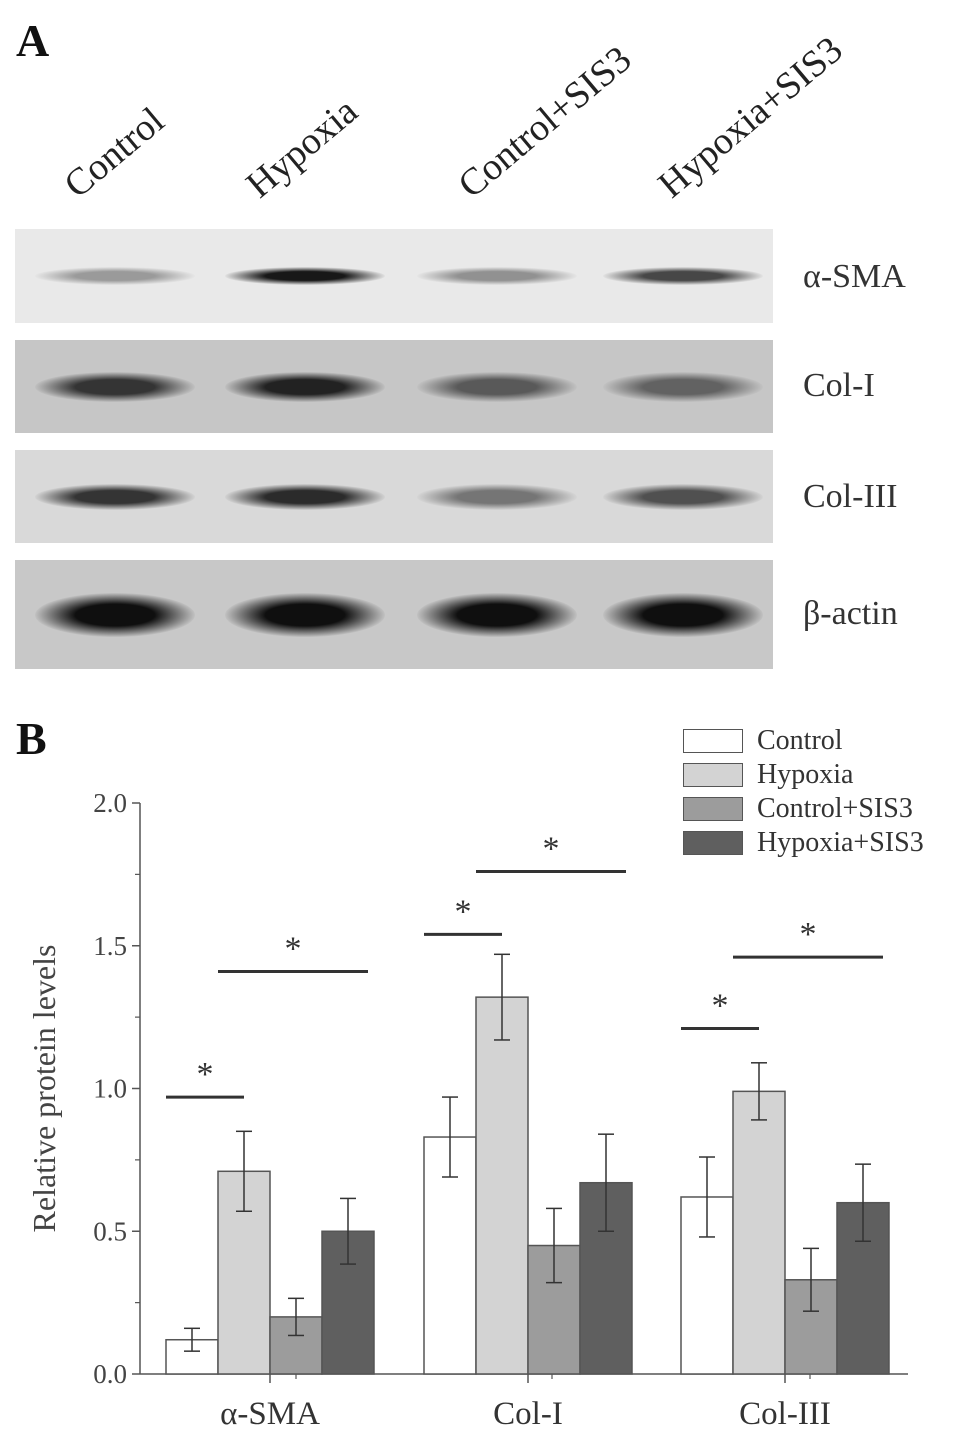 The height and width of the screenshot is (1449, 969). Describe the element at coordinates (835, 808) in the screenshot. I see `legend-label-control-sis3: Control+SIS3` at that location.